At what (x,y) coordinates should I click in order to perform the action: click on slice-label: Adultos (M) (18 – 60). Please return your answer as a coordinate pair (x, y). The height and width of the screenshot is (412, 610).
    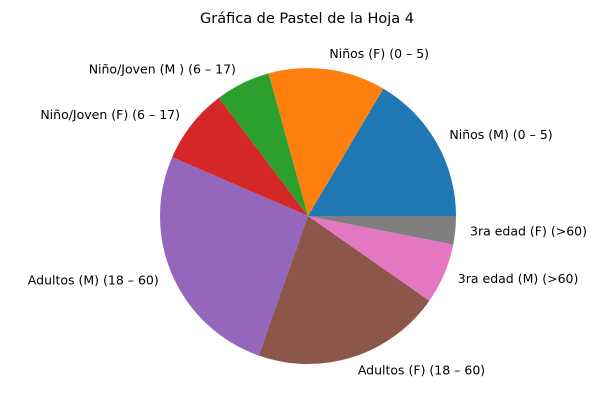
    Looking at the image, I should click on (93, 280).